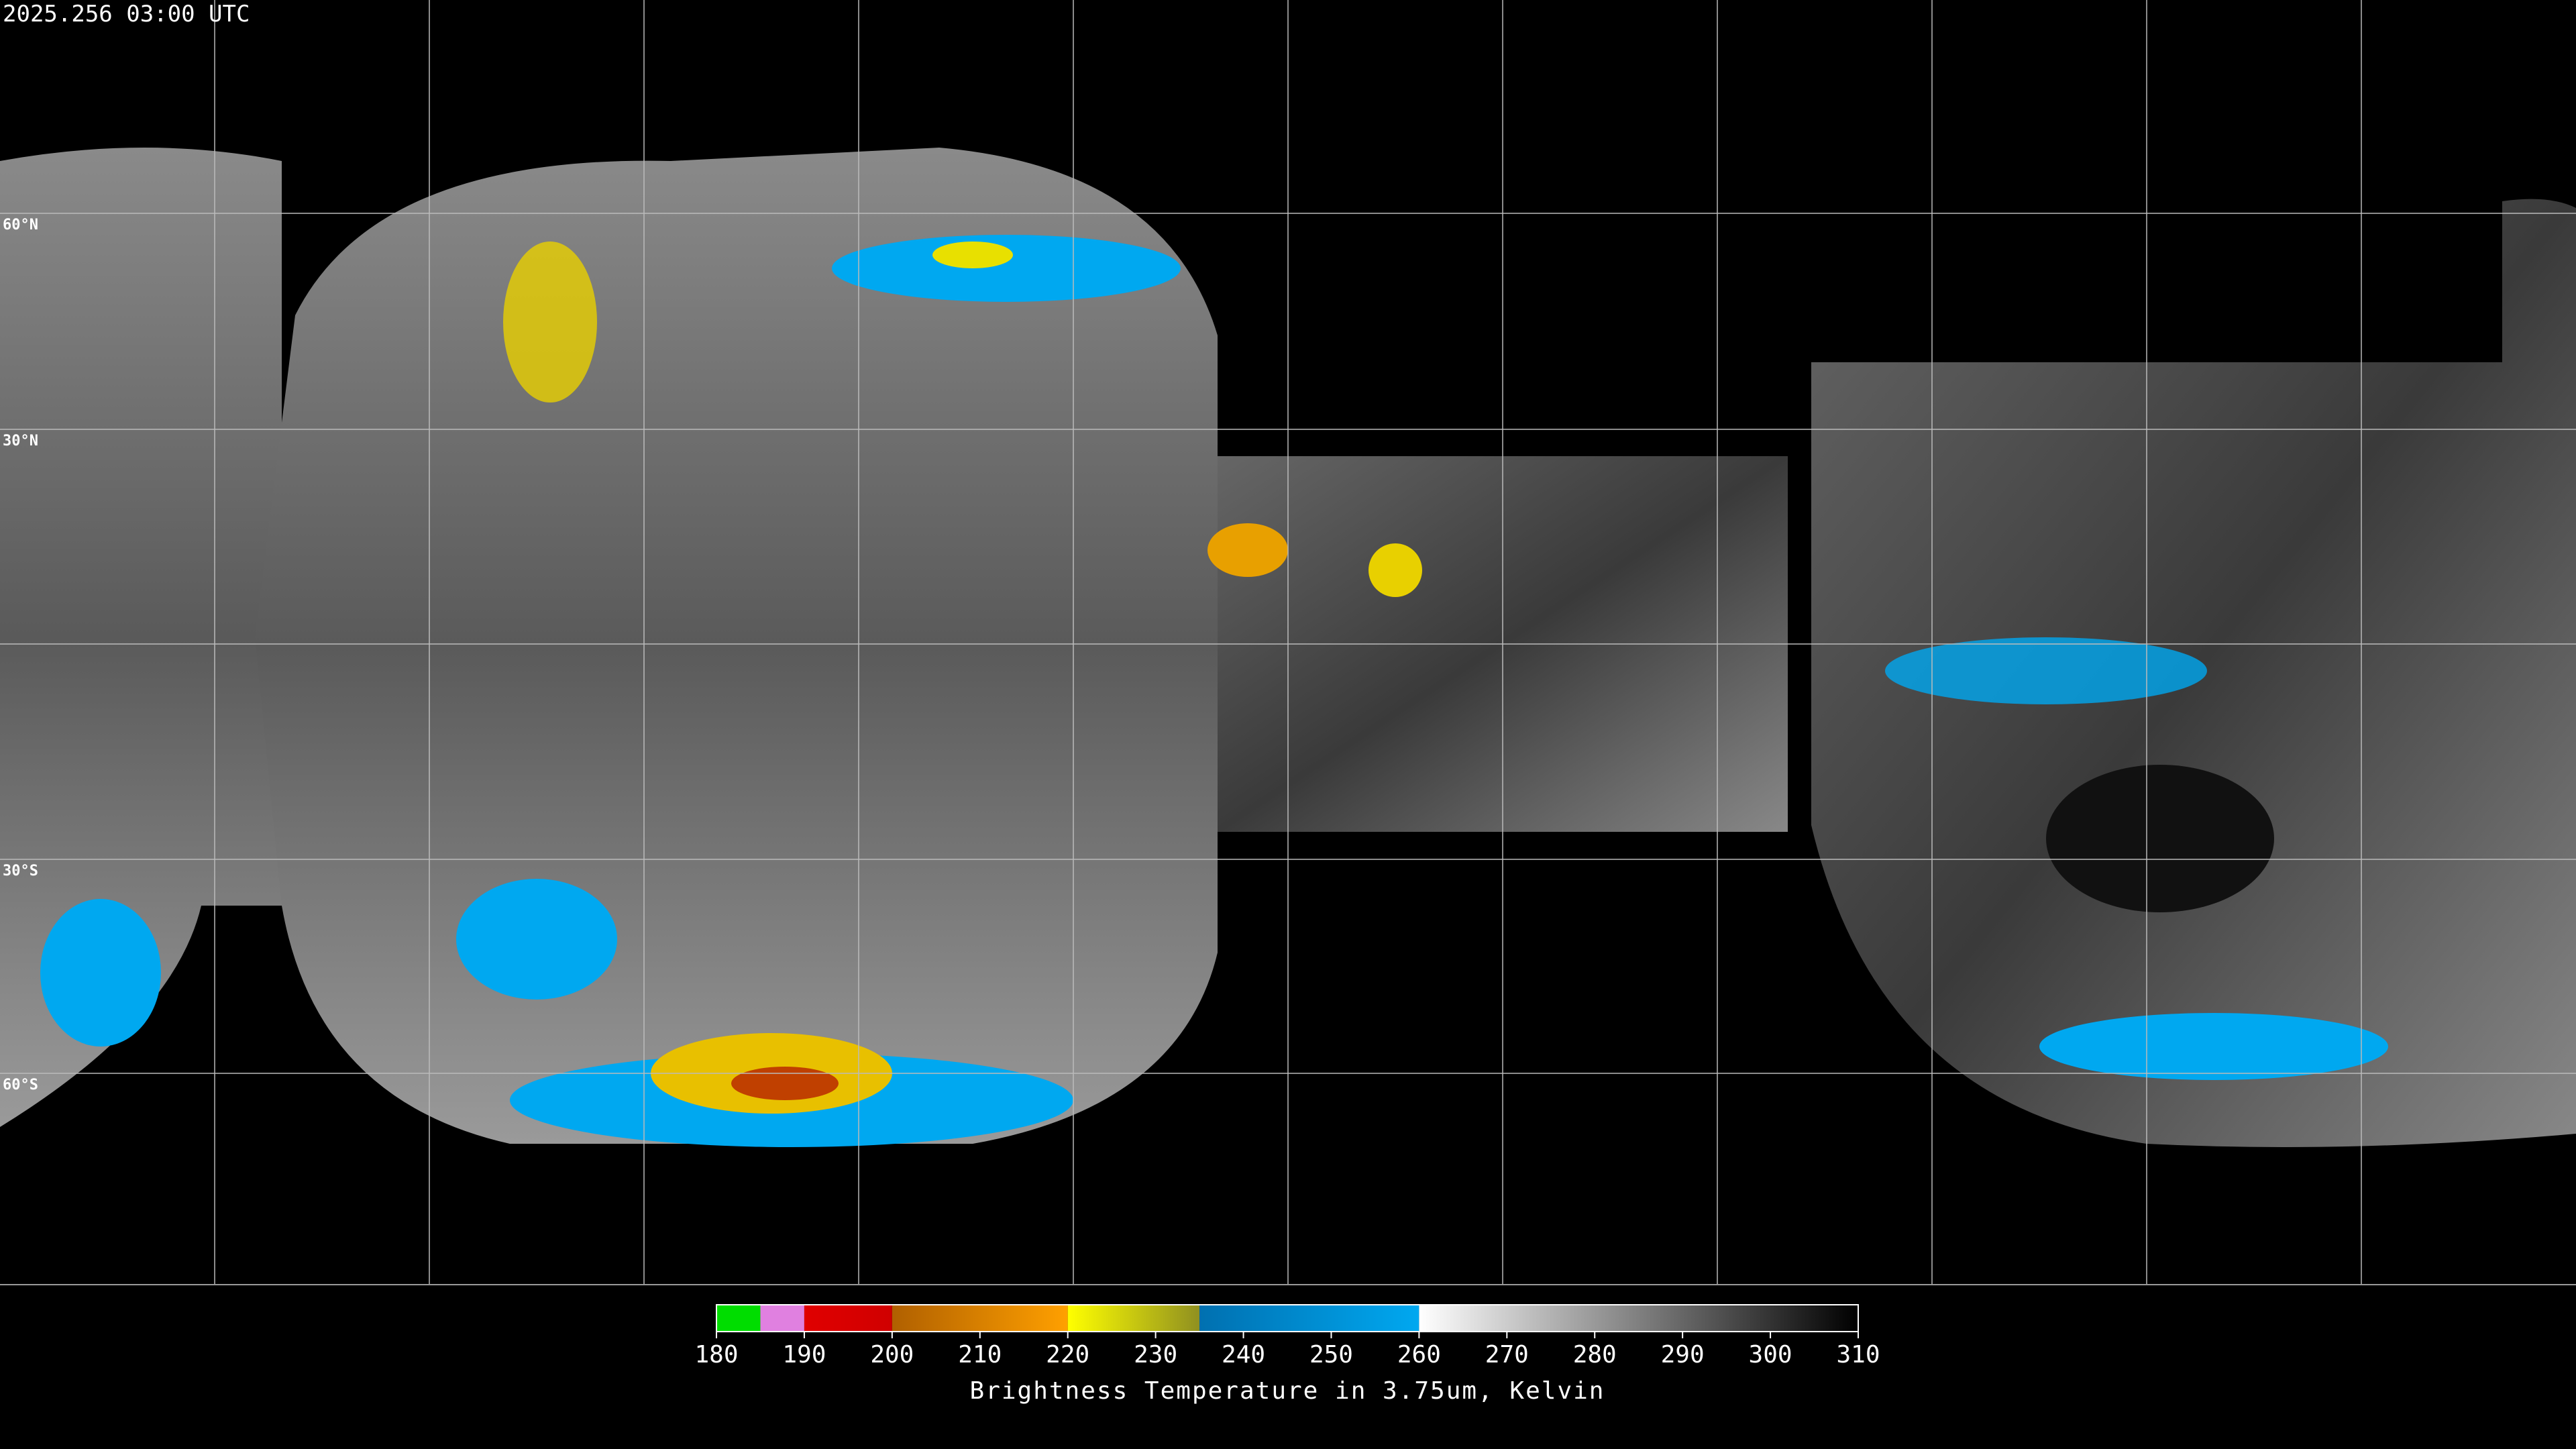 Image resolution: width=2576 pixels, height=1449 pixels. What do you see at coordinates (716, 1354) in the screenshot?
I see `colorbar-tick-label: 180` at bounding box center [716, 1354].